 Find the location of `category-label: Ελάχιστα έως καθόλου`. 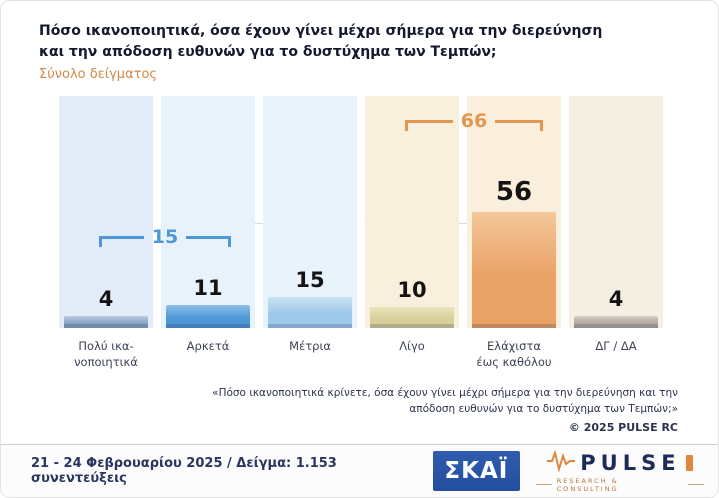

category-label: Ελάχιστα έως καθόλου is located at coordinates (514, 354).